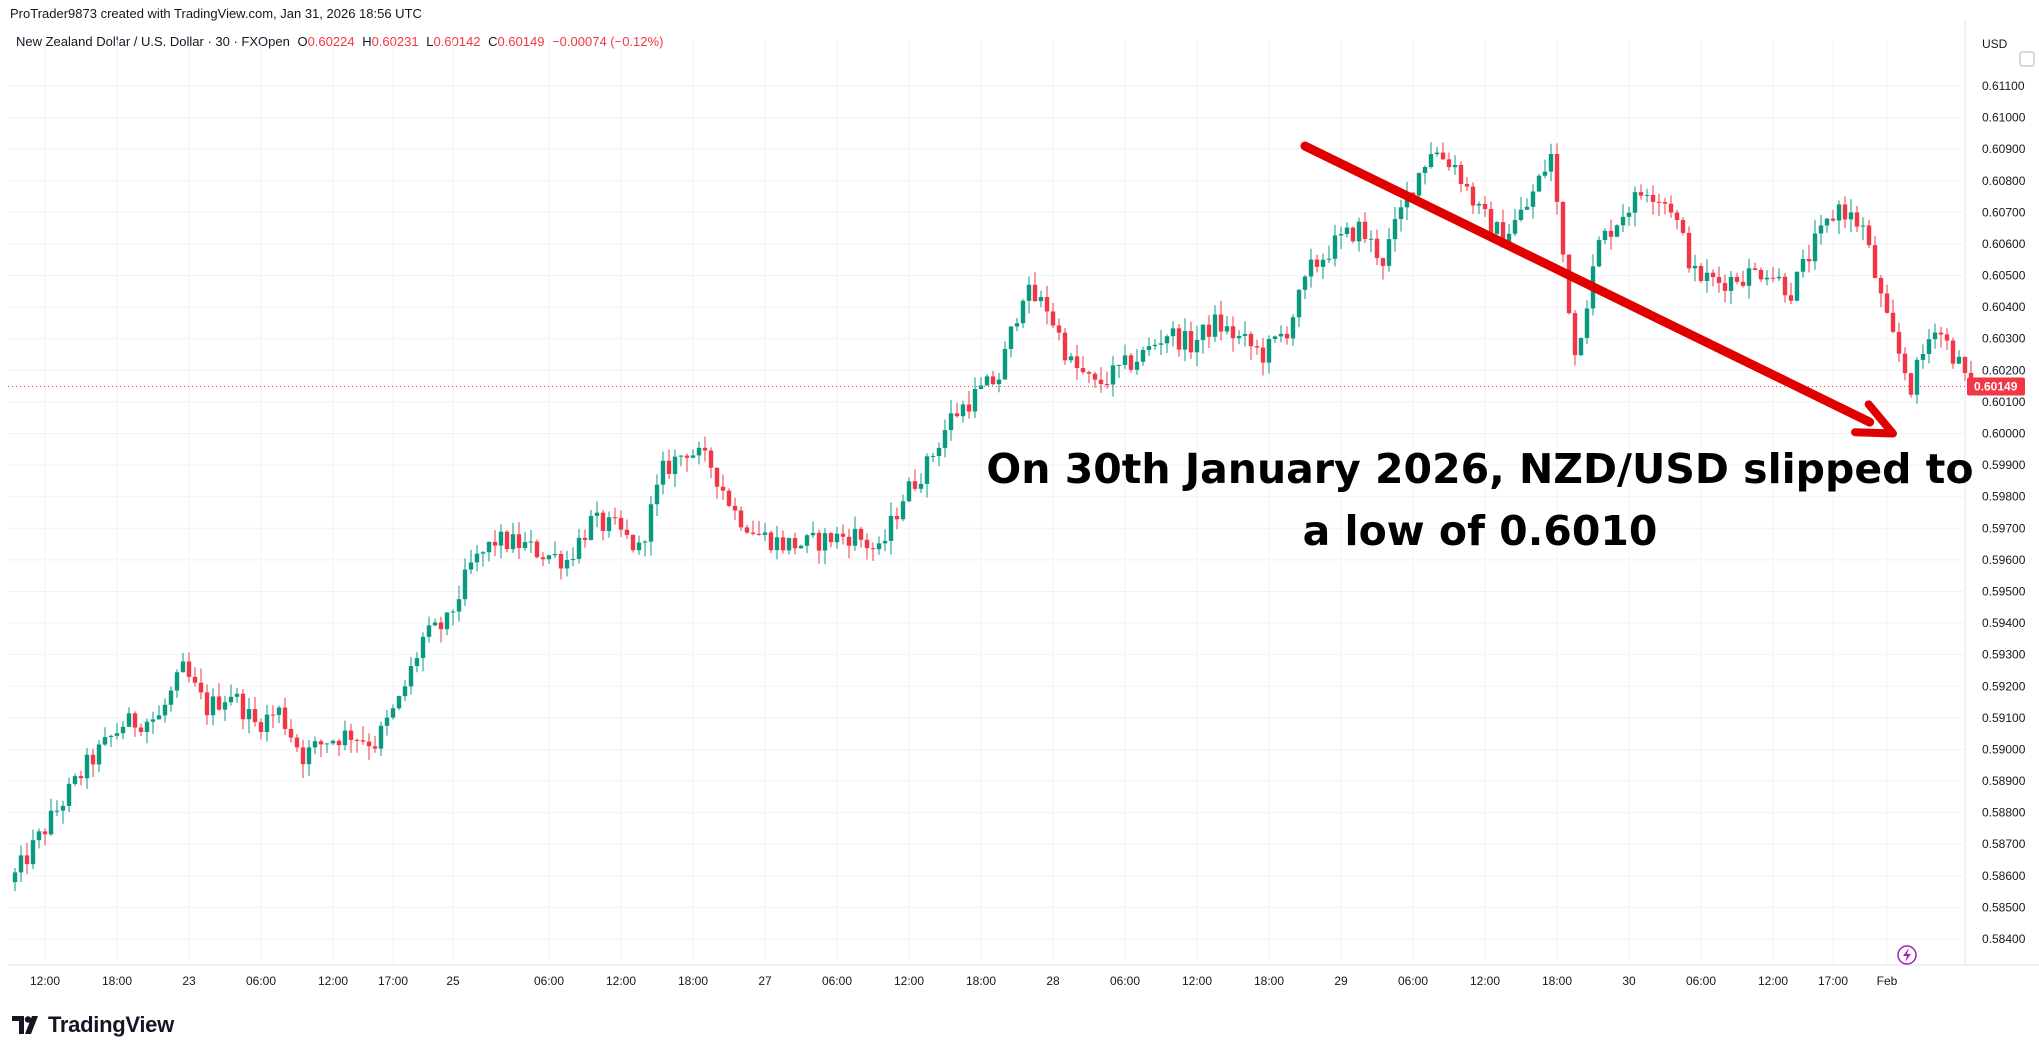 Image resolution: width=2039 pixels, height=1055 pixels. What do you see at coordinates (2004, 591) in the screenshot?
I see `price-tick-label: 0.59500` at bounding box center [2004, 591].